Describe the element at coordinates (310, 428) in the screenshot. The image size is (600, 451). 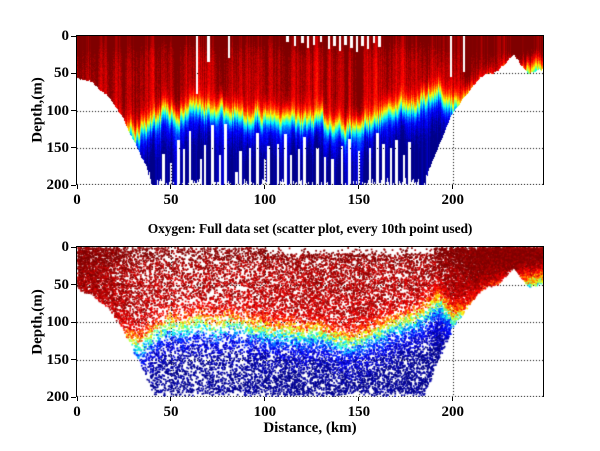
I see `x-axis-label: Distance, (km)` at that location.